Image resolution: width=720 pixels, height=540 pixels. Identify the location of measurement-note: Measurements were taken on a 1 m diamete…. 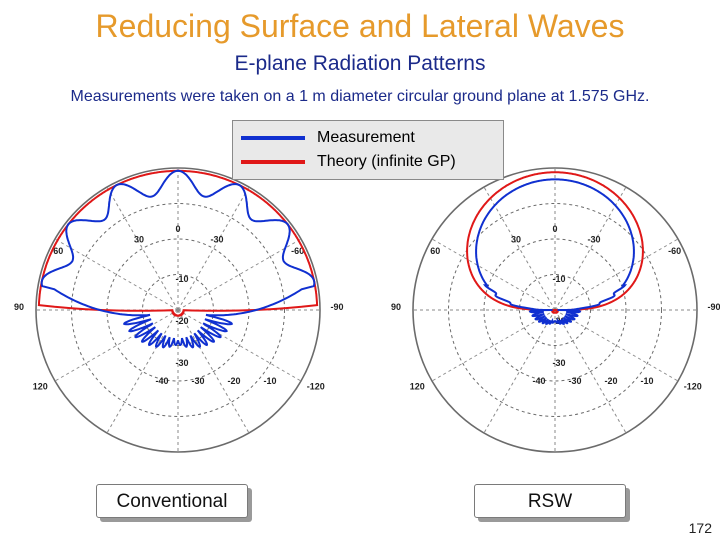
(360, 96).